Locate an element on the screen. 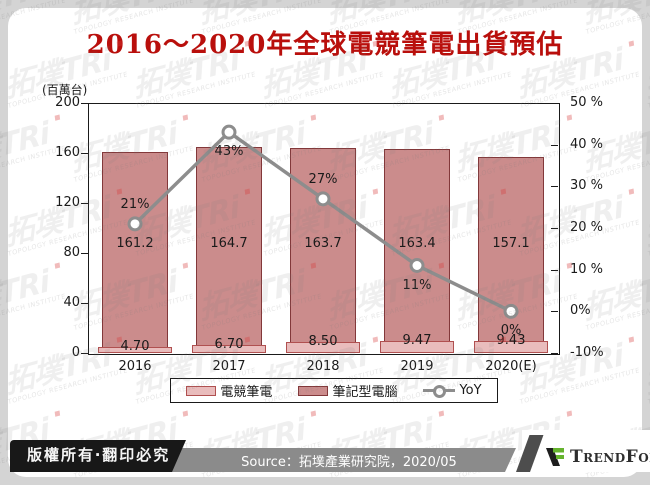 This screenshot has width=650, height=485. gaming-value-label: 4.70 is located at coordinates (135, 347).